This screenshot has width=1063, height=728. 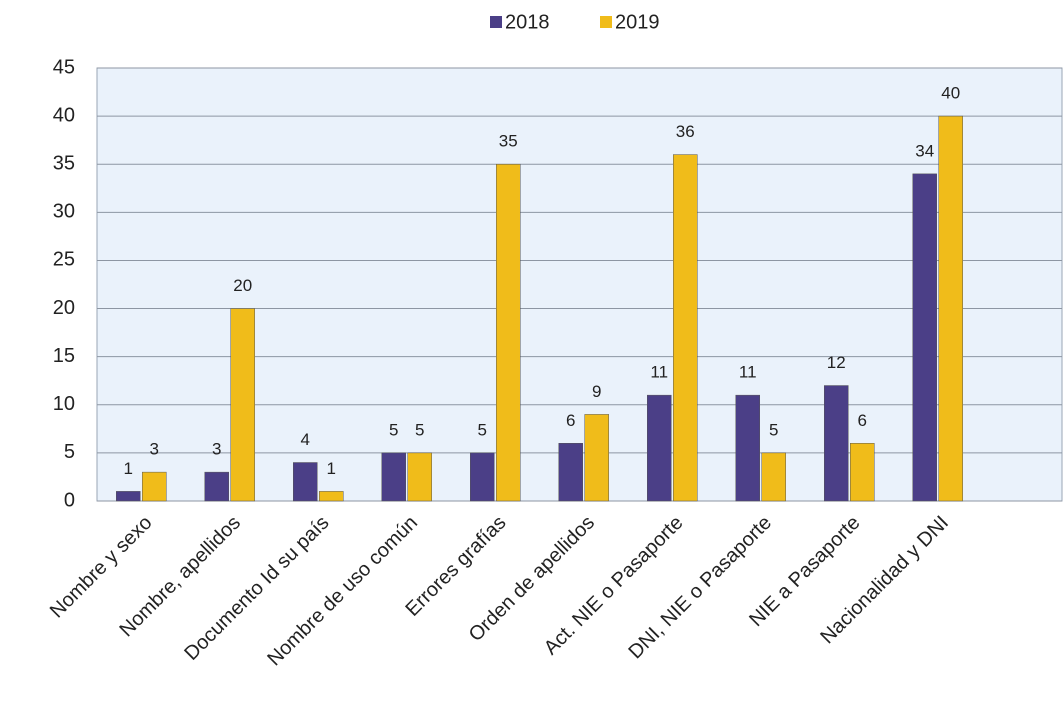 I want to click on x-tick-label: DNI, NIE o Pasaporte, so click(x=700, y=588).